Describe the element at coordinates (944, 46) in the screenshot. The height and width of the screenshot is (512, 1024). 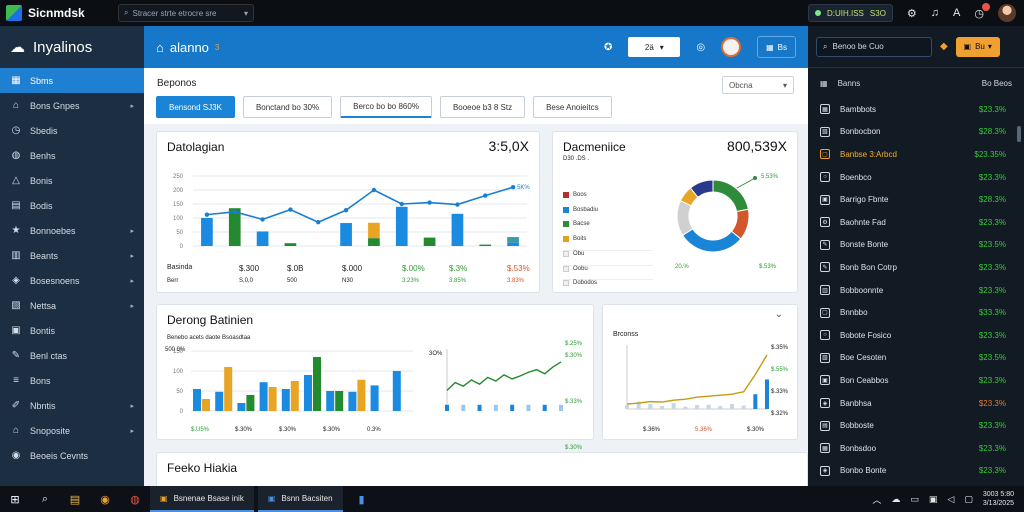
I see `diamond-icon: ◆` at that location.